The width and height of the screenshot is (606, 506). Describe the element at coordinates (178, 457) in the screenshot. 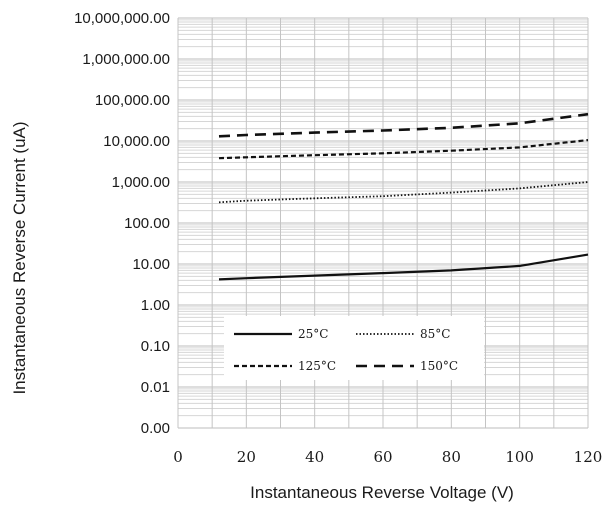

I see `x-tick-label: 0` at that location.